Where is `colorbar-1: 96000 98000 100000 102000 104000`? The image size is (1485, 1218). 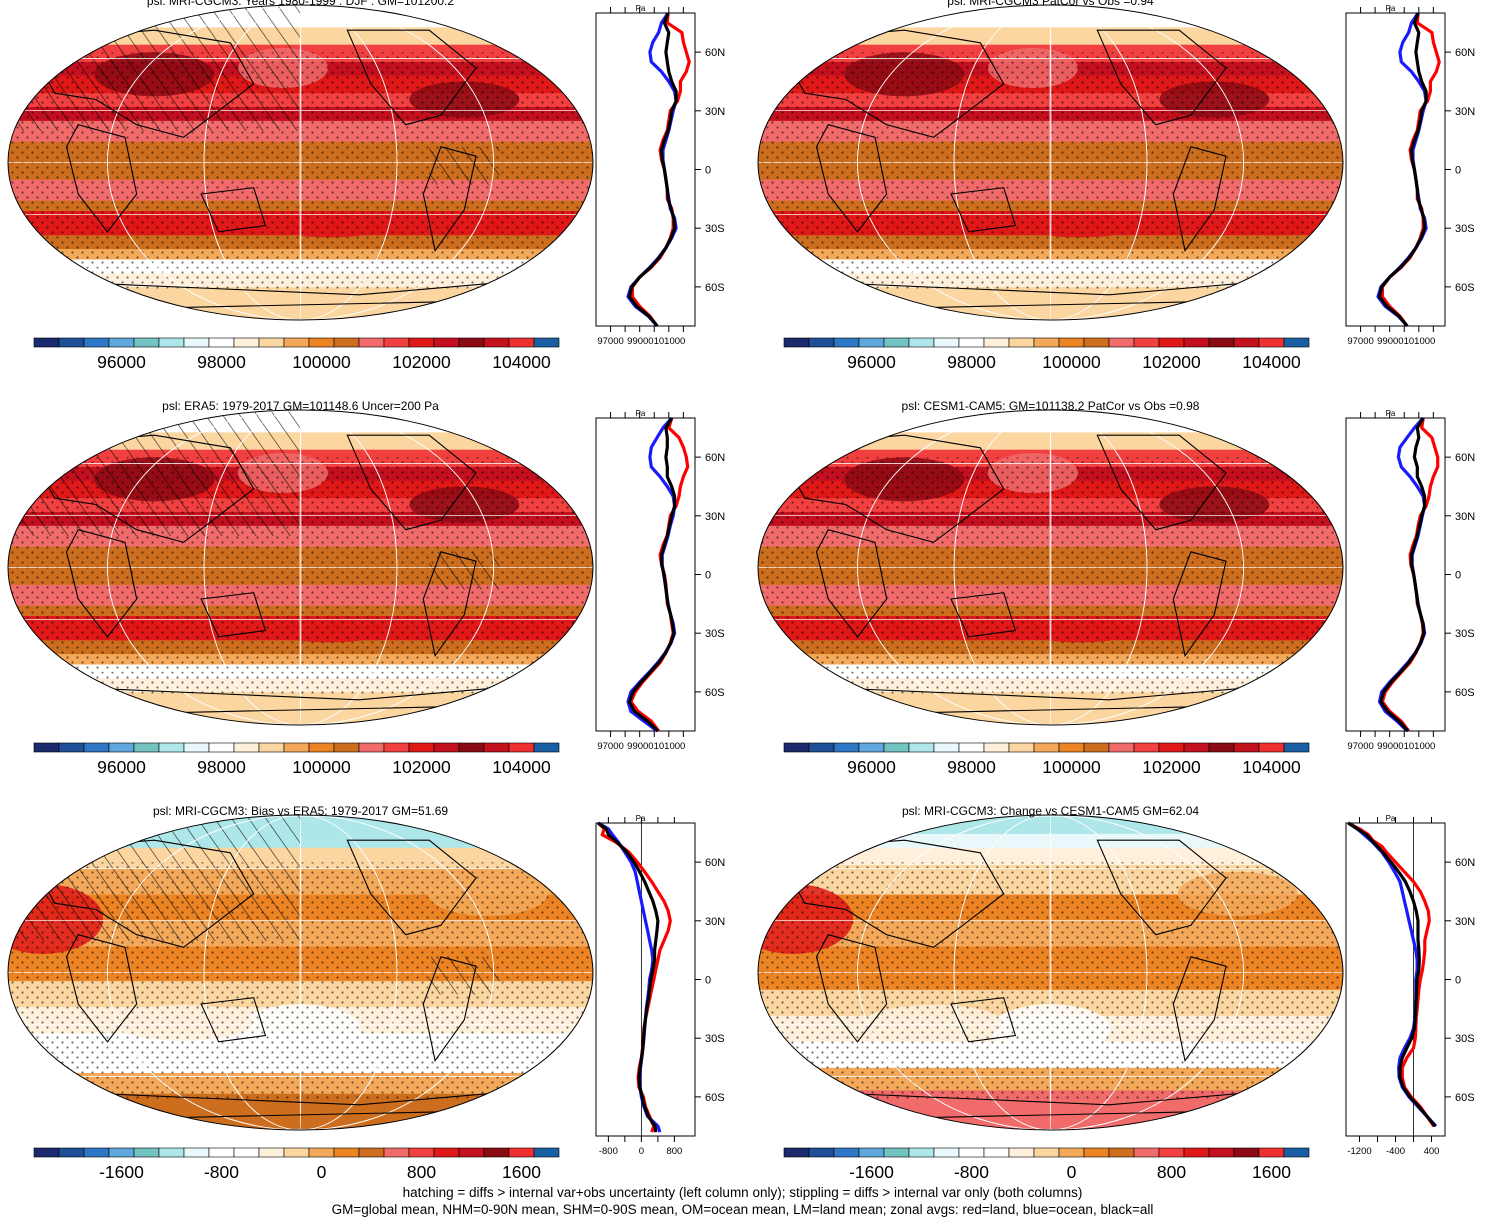 colorbar-1: 96000 98000 100000 102000 104000 is located at coordinates (296, 354).